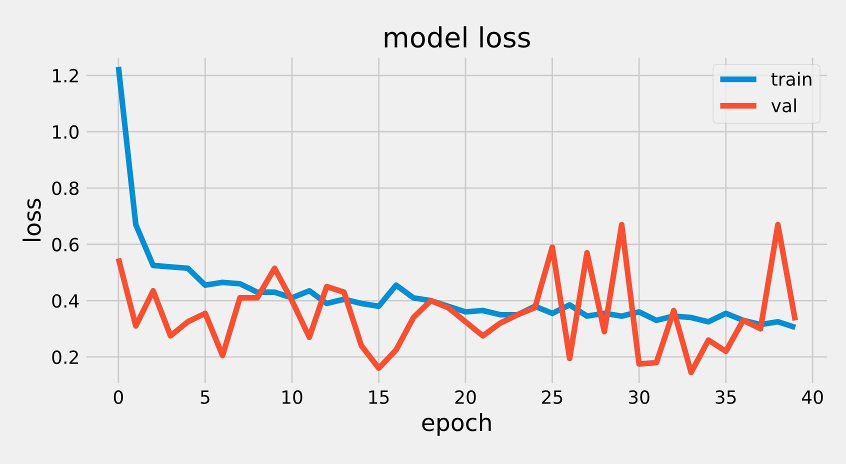 This screenshot has width=846, height=464. What do you see at coordinates (812, 397) in the screenshot?
I see `x-tick-label: 40` at bounding box center [812, 397].